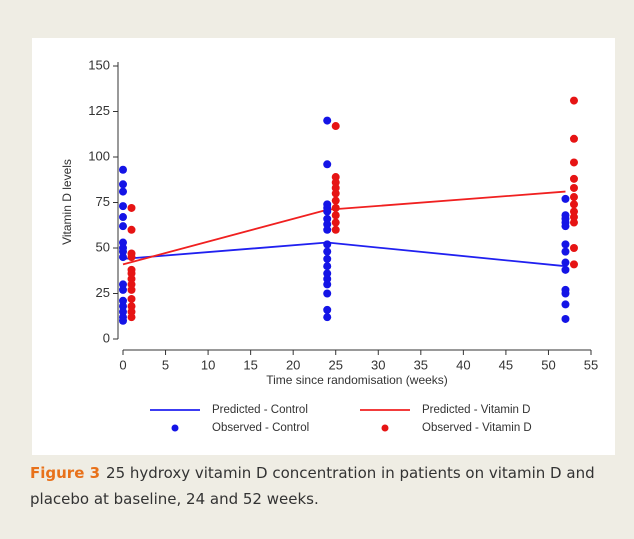  Describe the element at coordinates (165, 364) in the screenshot. I see `x-tick-label: 5` at that location.